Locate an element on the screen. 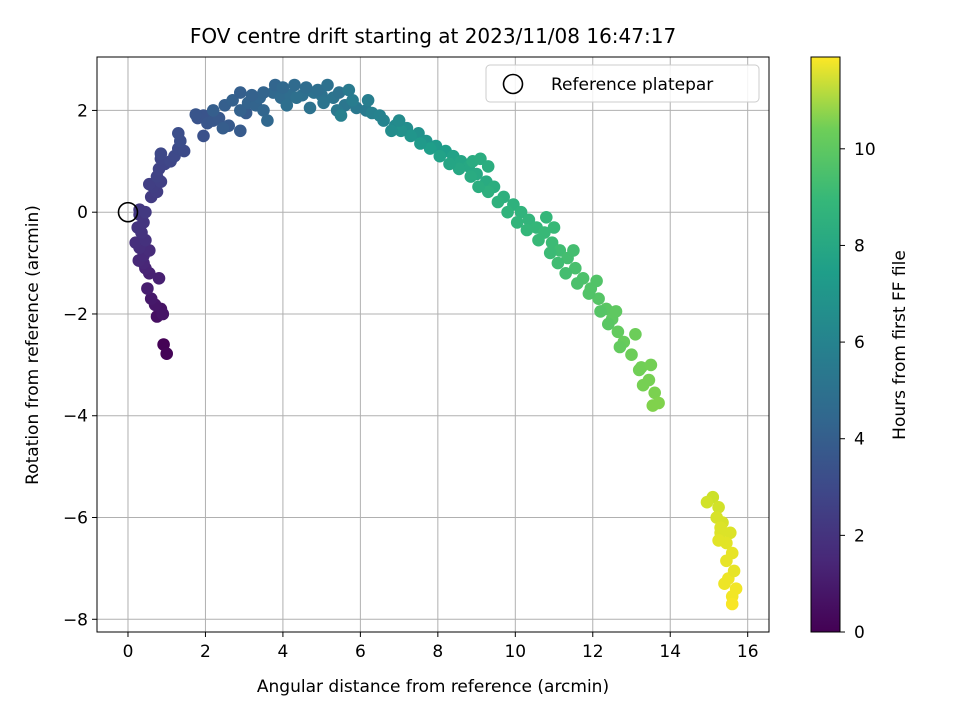 The image size is (960, 720). legend: Reference platepar is located at coordinates (622, 83).